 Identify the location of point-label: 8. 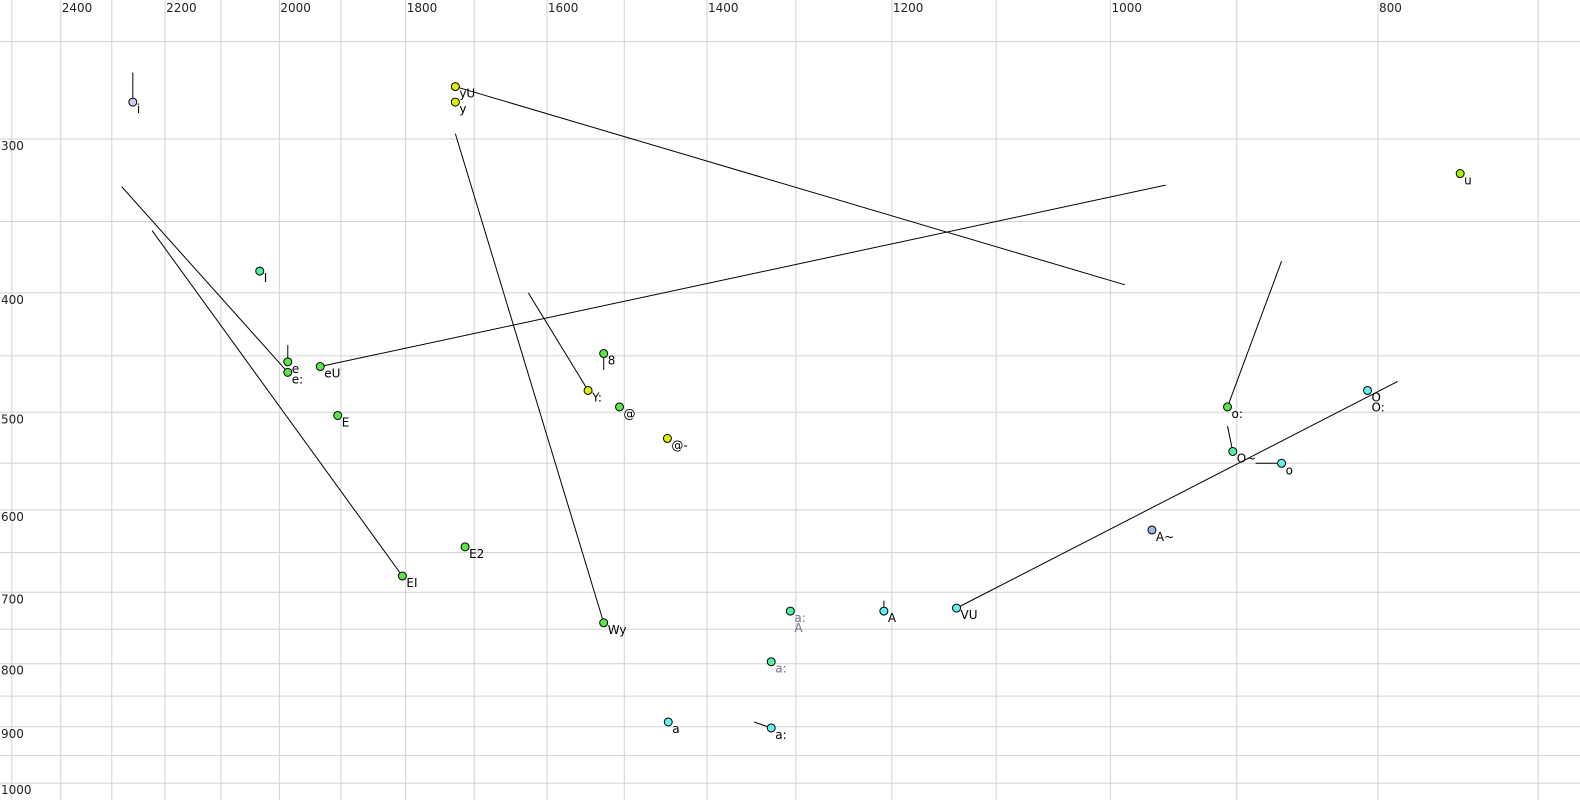
(612, 361).